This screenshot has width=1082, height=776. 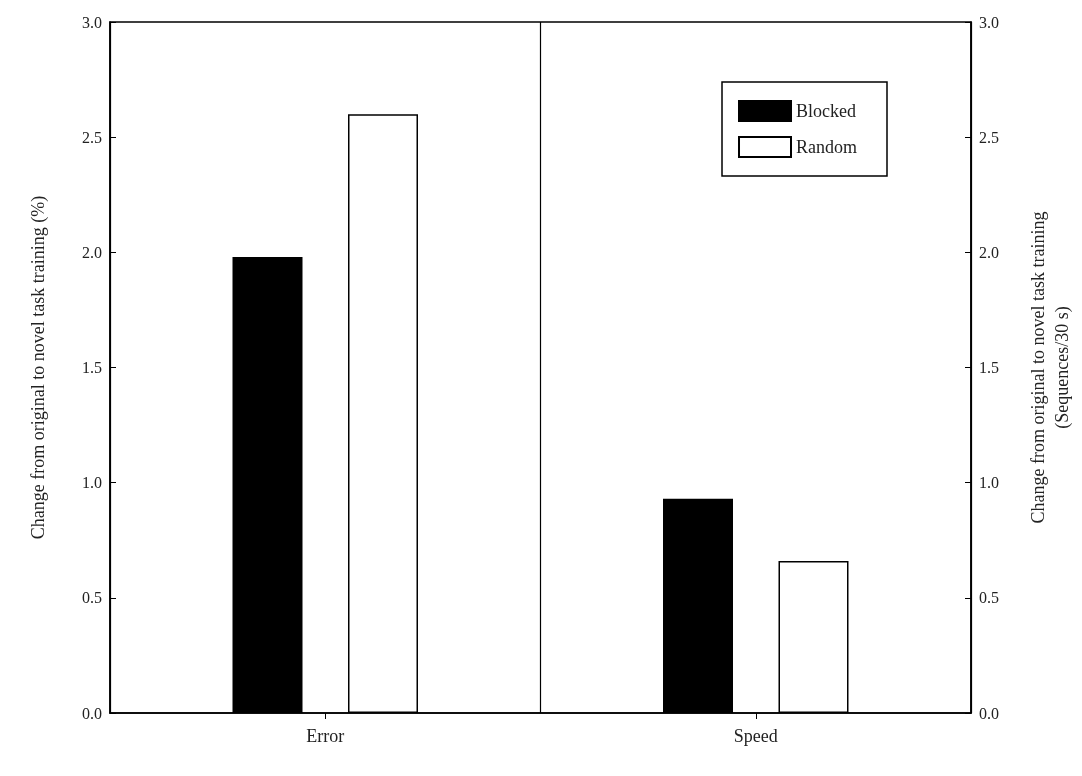 What do you see at coordinates (92, 598) in the screenshot?
I see `y-tick-label: 0.5` at bounding box center [92, 598].